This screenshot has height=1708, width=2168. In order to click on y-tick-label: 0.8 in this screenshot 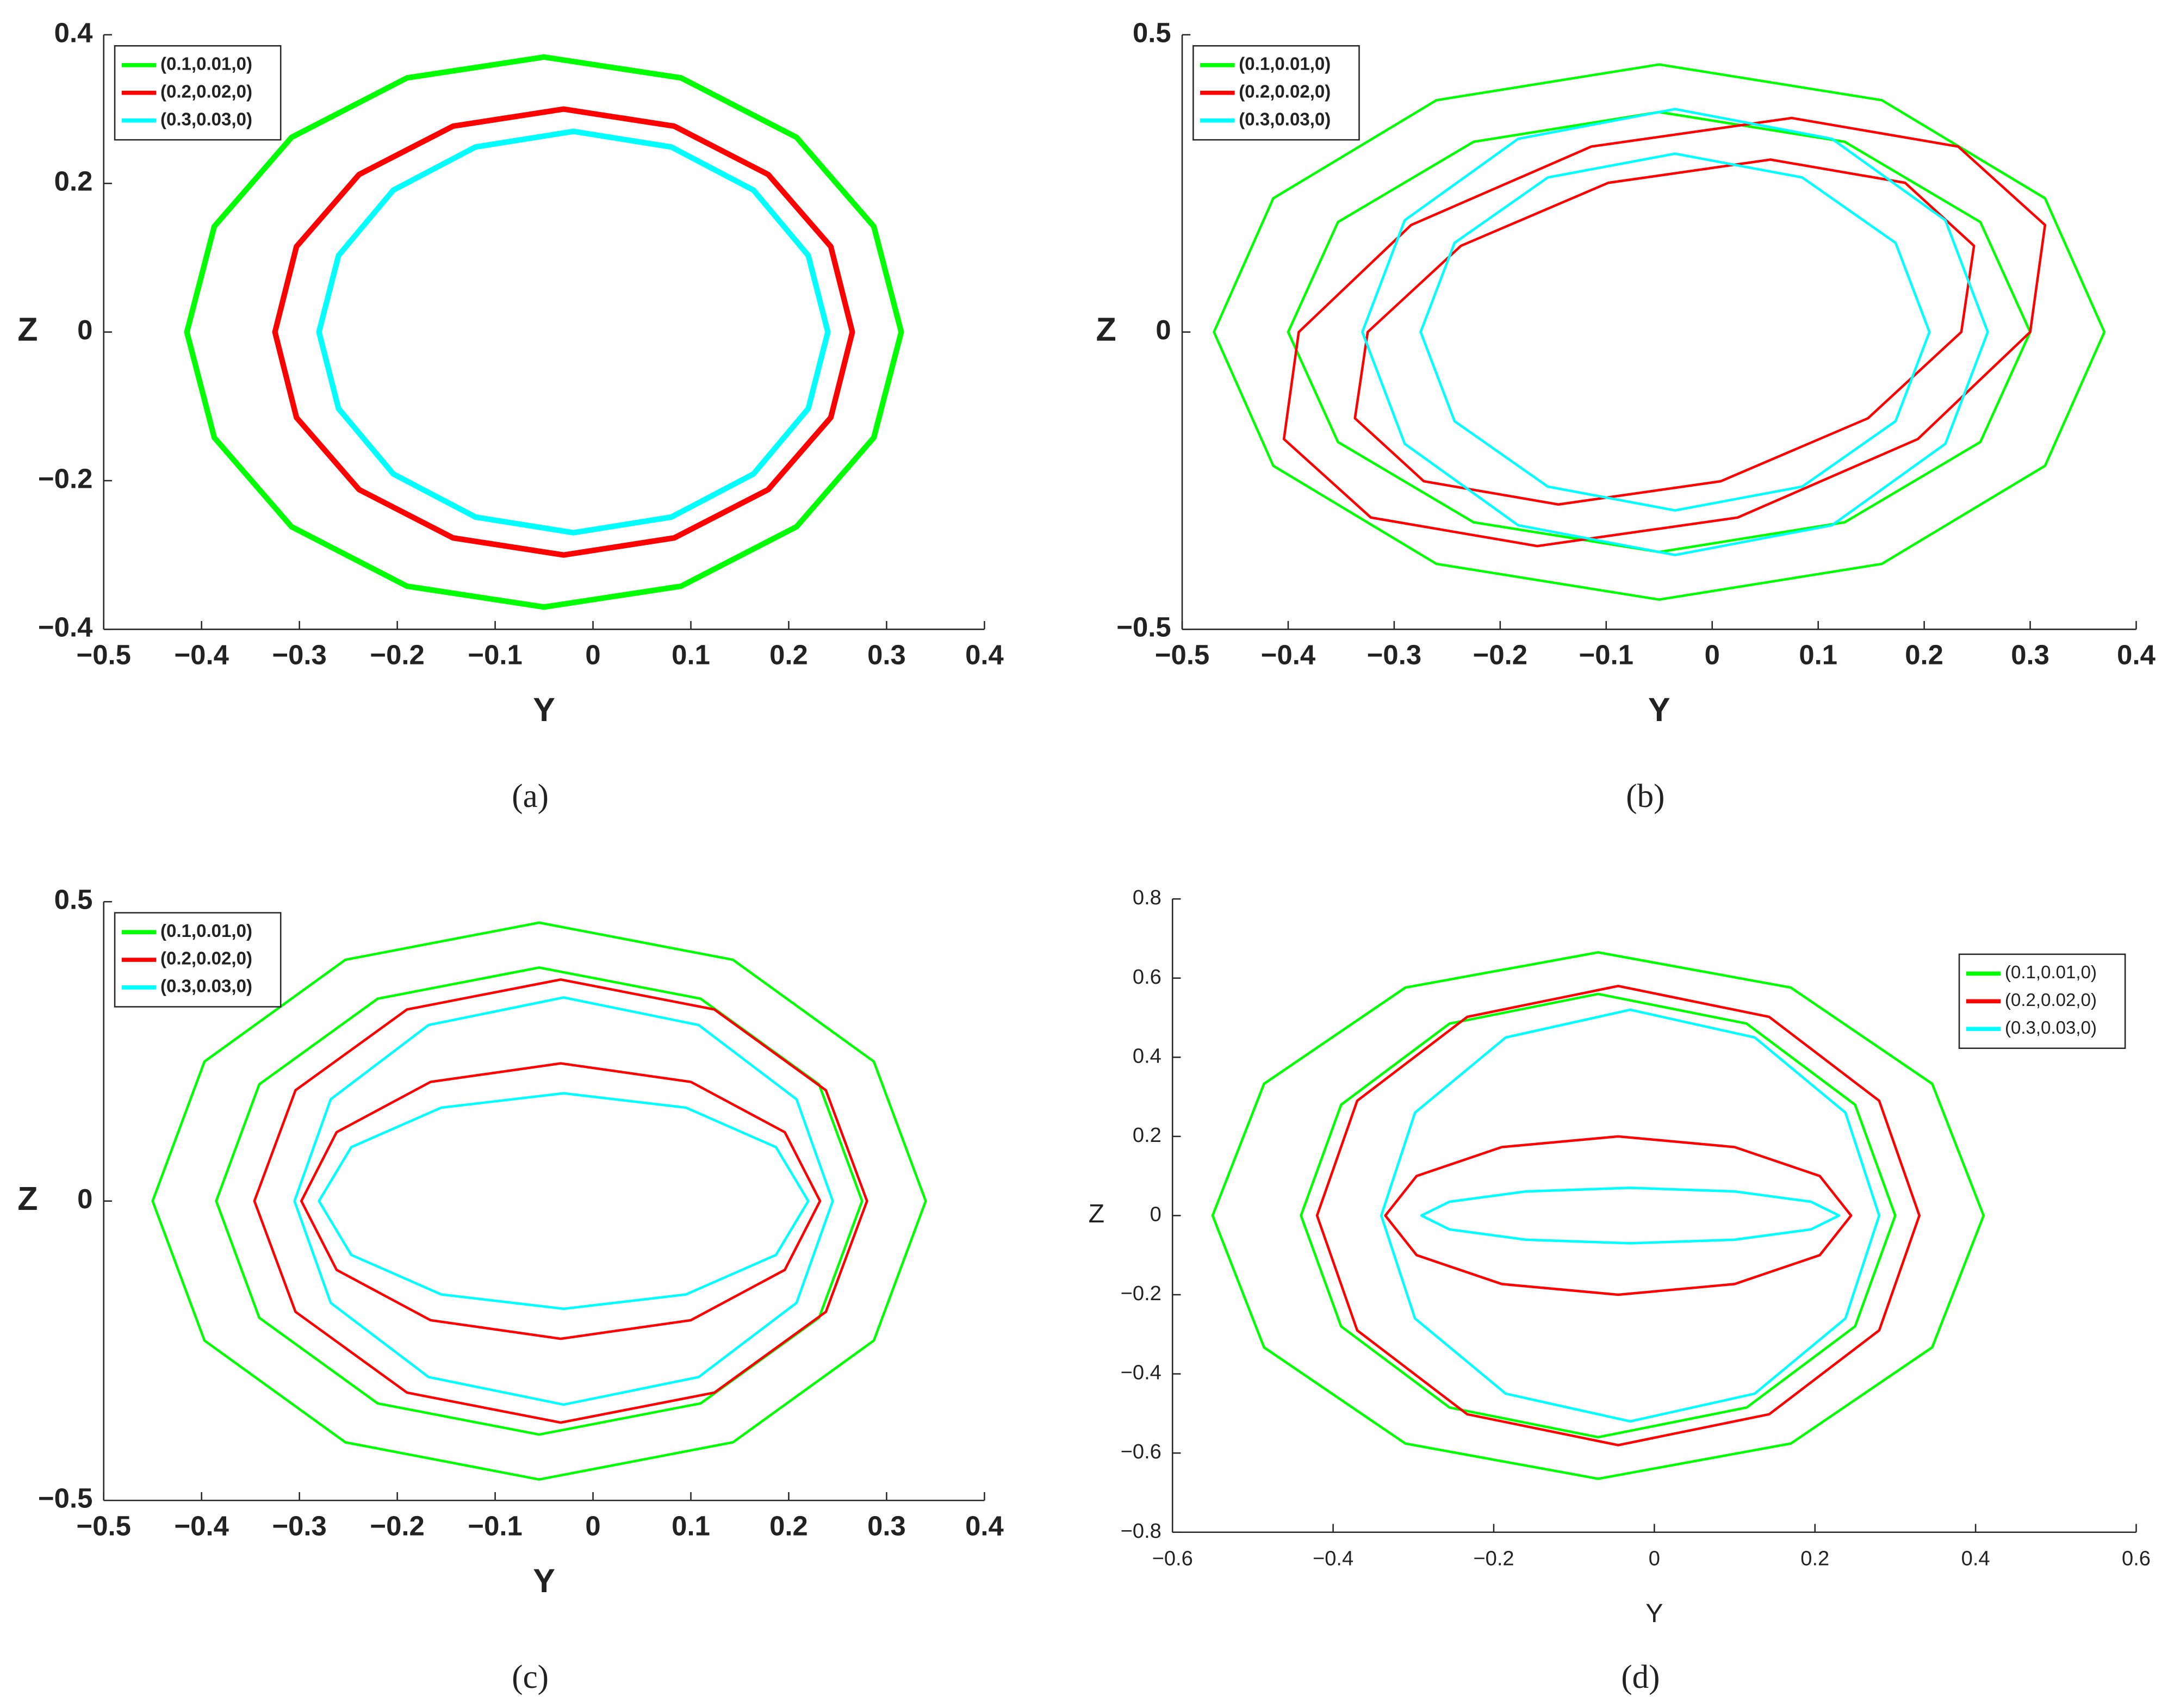, I will do `click(1147, 897)`.